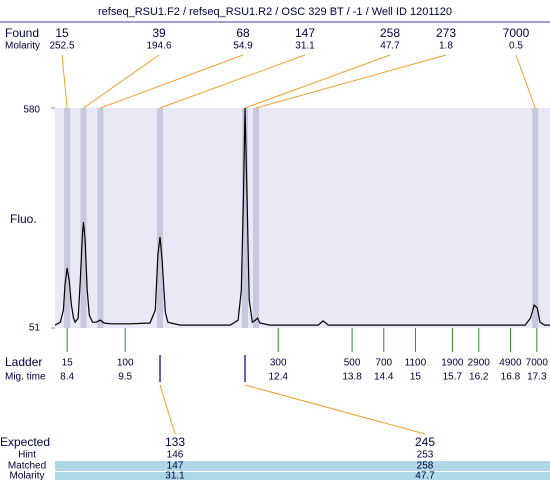  I want to click on matched-value: 147, so click(175, 466).